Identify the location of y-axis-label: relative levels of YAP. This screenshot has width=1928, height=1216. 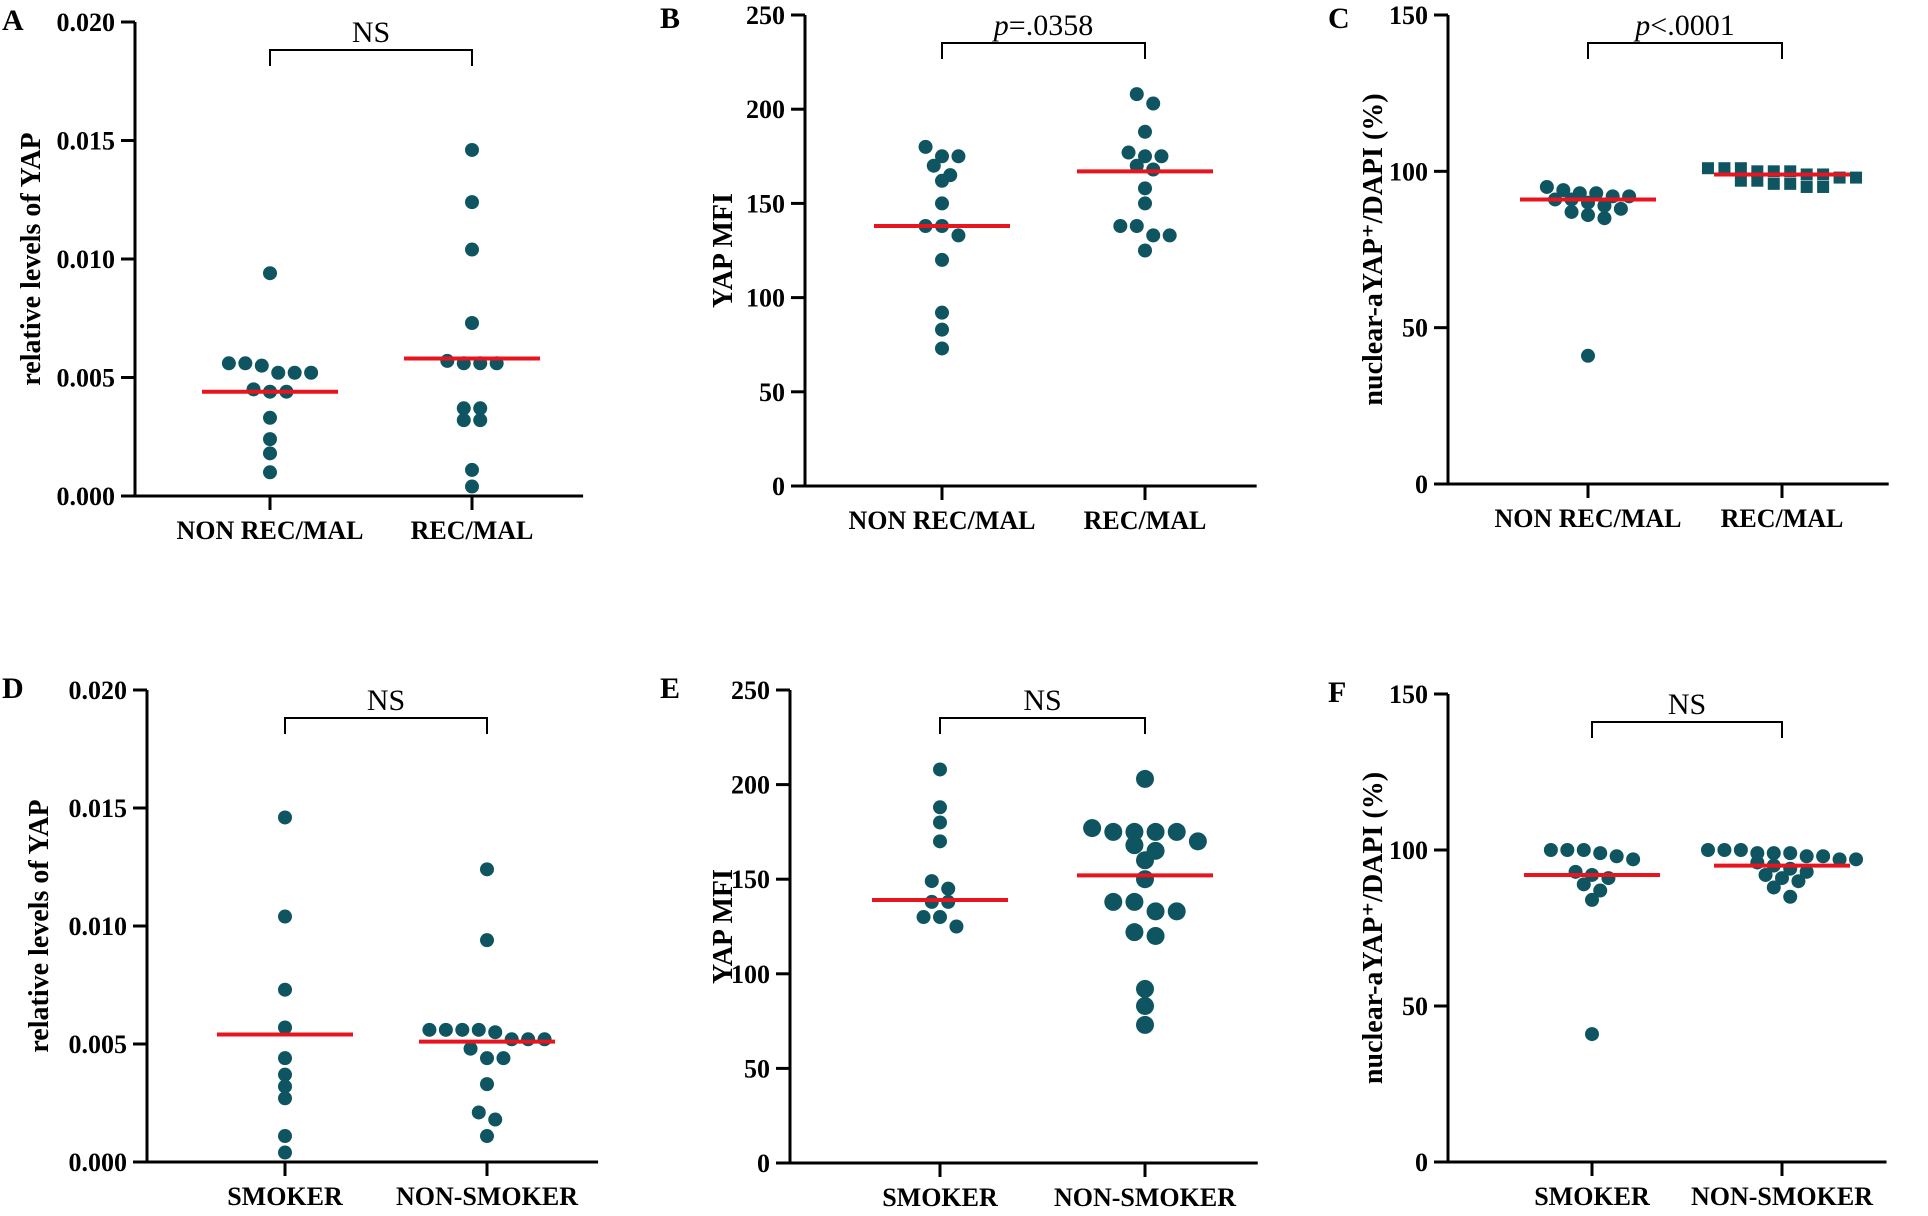
(39, 925).